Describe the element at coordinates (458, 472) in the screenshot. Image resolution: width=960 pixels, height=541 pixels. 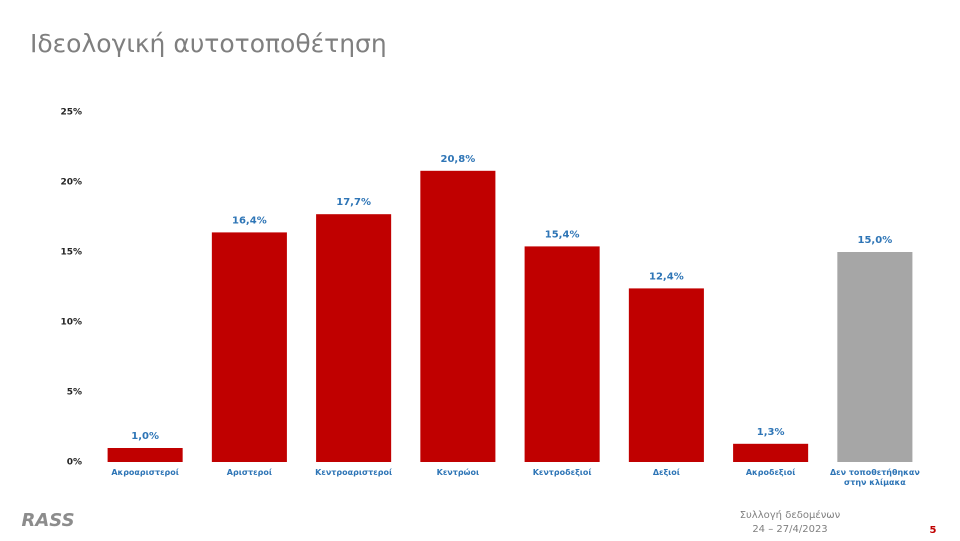
I see `x-tick-label: Κεντρώοι` at that location.